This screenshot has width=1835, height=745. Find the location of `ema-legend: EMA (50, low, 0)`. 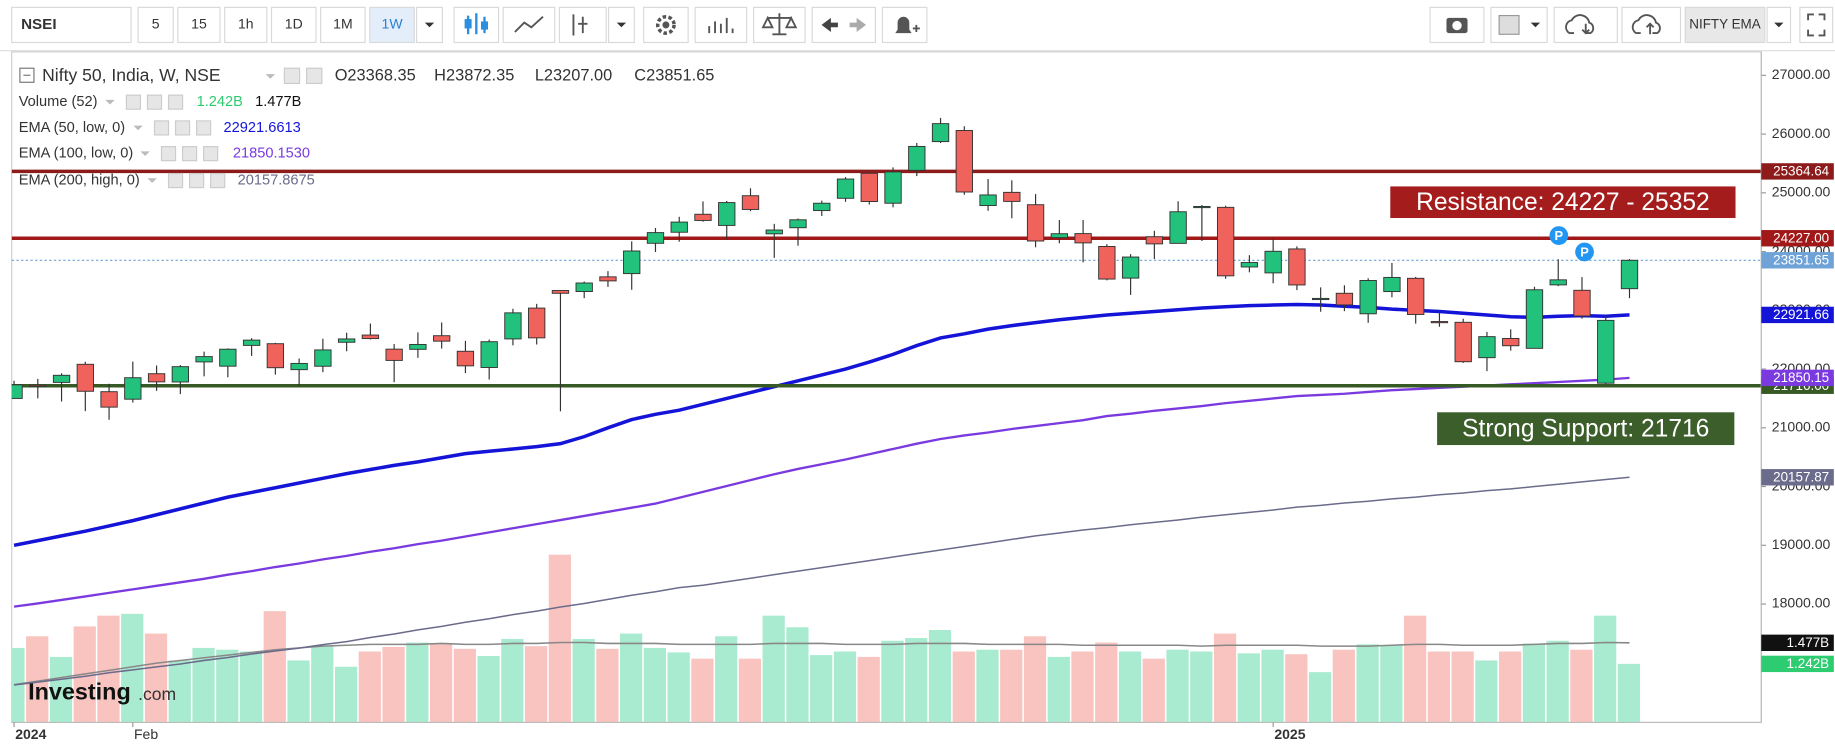

ema-legend: EMA (50, low, 0) is located at coordinates (72, 128).